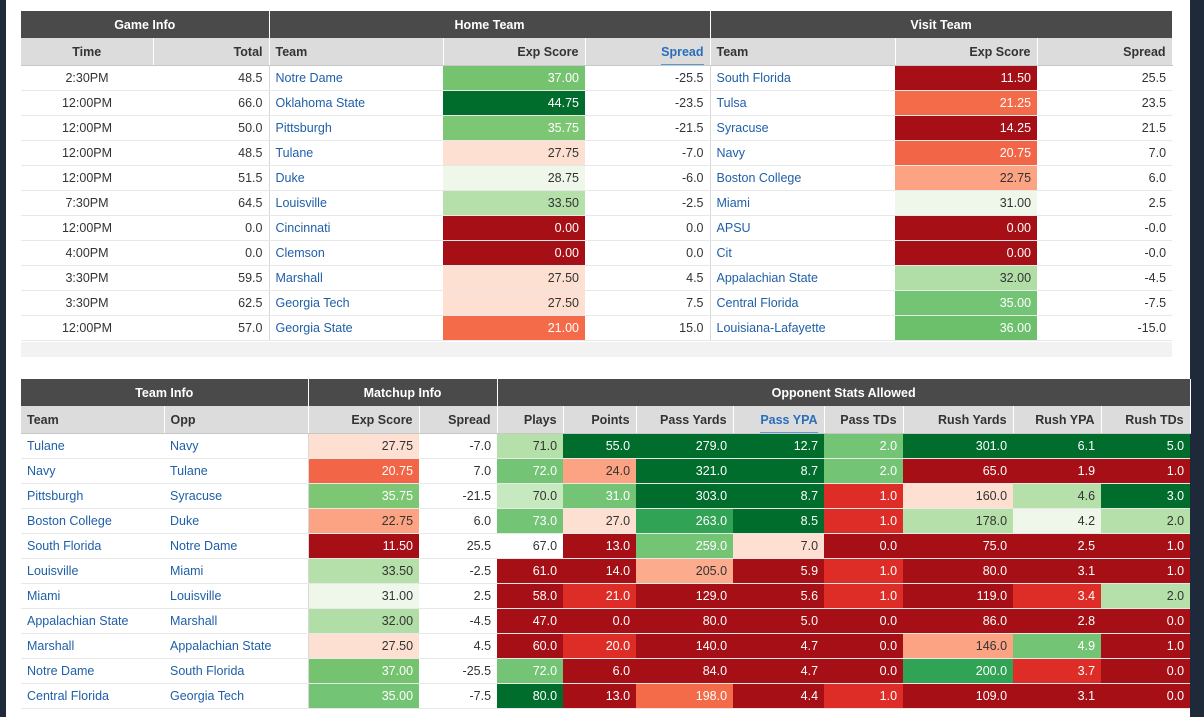 This screenshot has height=717, width=1204. Describe the element at coordinates (355, 303) in the screenshot. I see `home-team-link: Georgia Tech` at that location.